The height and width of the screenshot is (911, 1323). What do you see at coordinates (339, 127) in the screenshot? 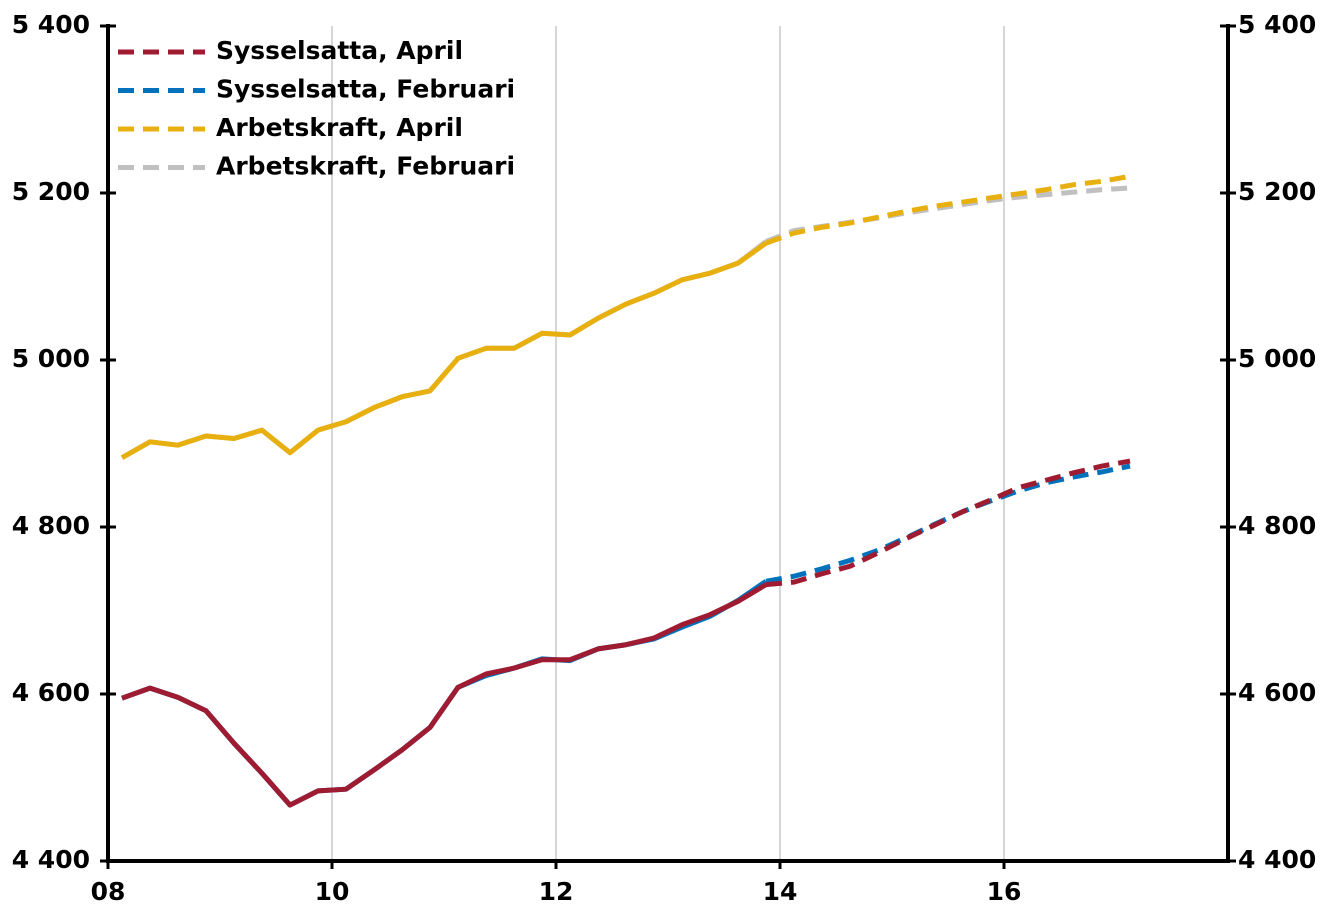
I see `legend-label: Arbetskraft, April` at bounding box center [339, 127].